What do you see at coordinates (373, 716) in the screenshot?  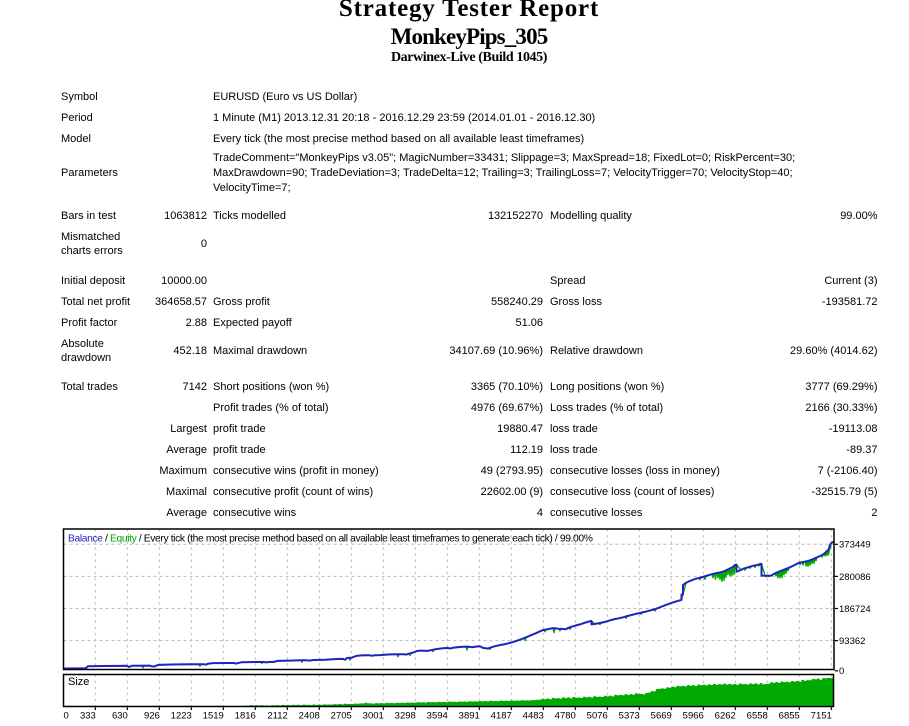 I see `svg-text: 3001` at bounding box center [373, 716].